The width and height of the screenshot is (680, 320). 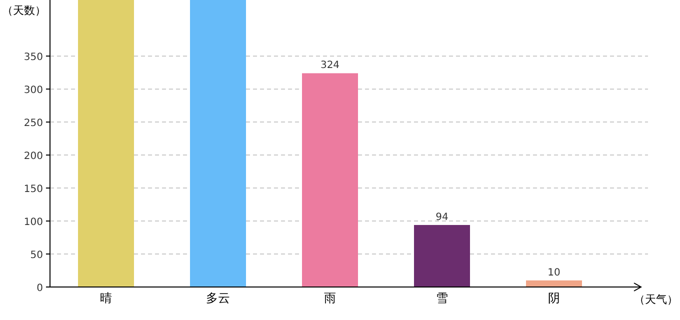 I want to click on x-tick-label: 雪, so click(x=442, y=298).